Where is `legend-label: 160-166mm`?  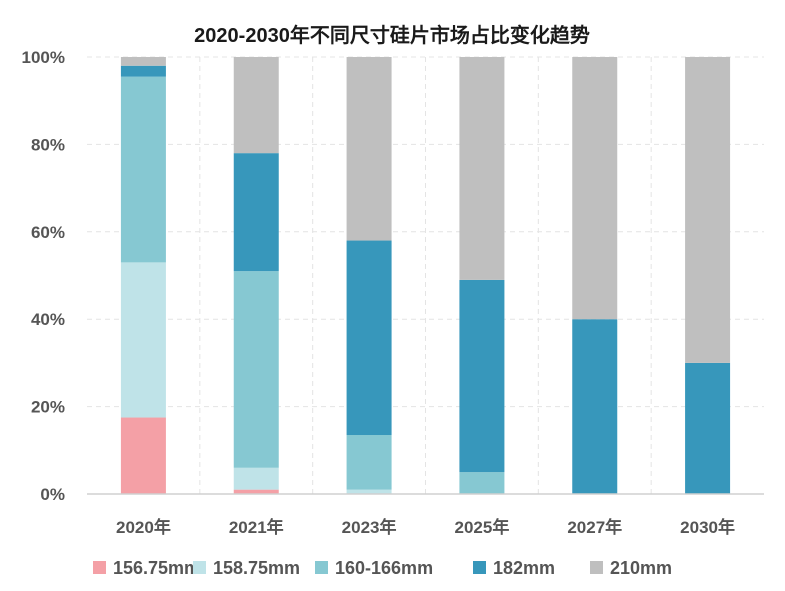
legend-label: 160-166mm is located at coordinates (384, 568).